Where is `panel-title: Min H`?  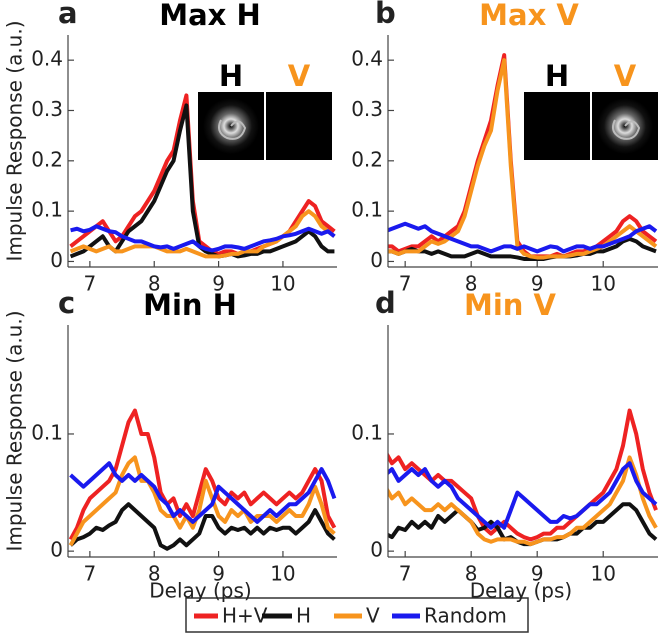 panel-title: Min H is located at coordinates (190, 305).